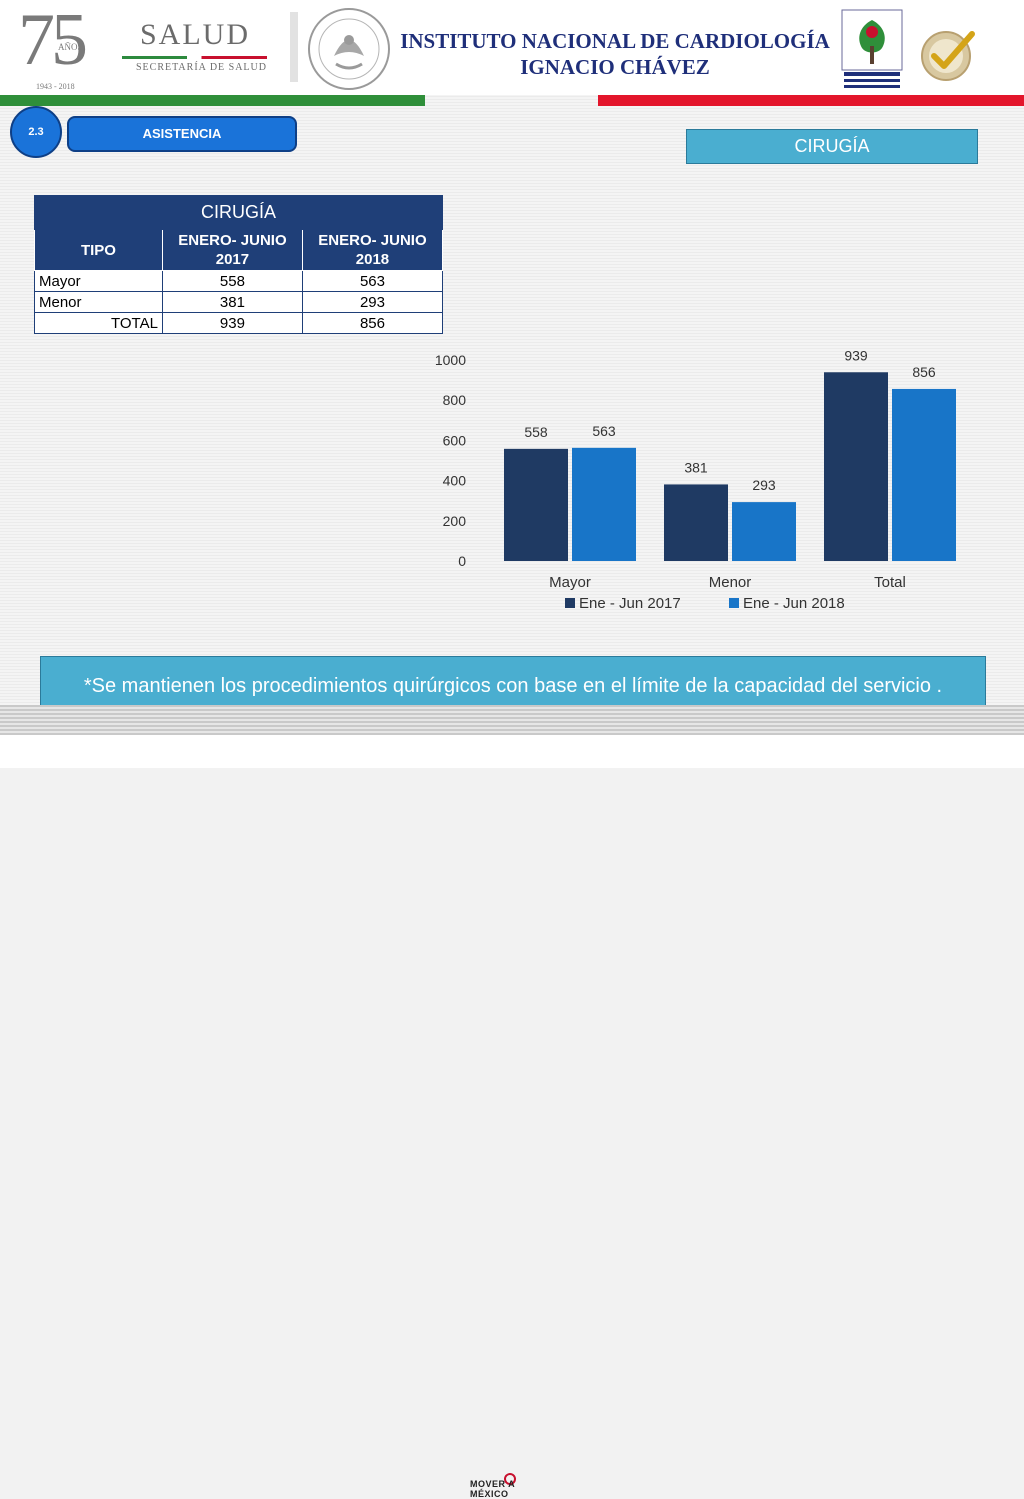 This screenshot has width=1024, height=1499. Describe the element at coordinates (492, 1489) in the screenshot. I see `mover-mexico-text: MOVER A MÉXICO` at that location.